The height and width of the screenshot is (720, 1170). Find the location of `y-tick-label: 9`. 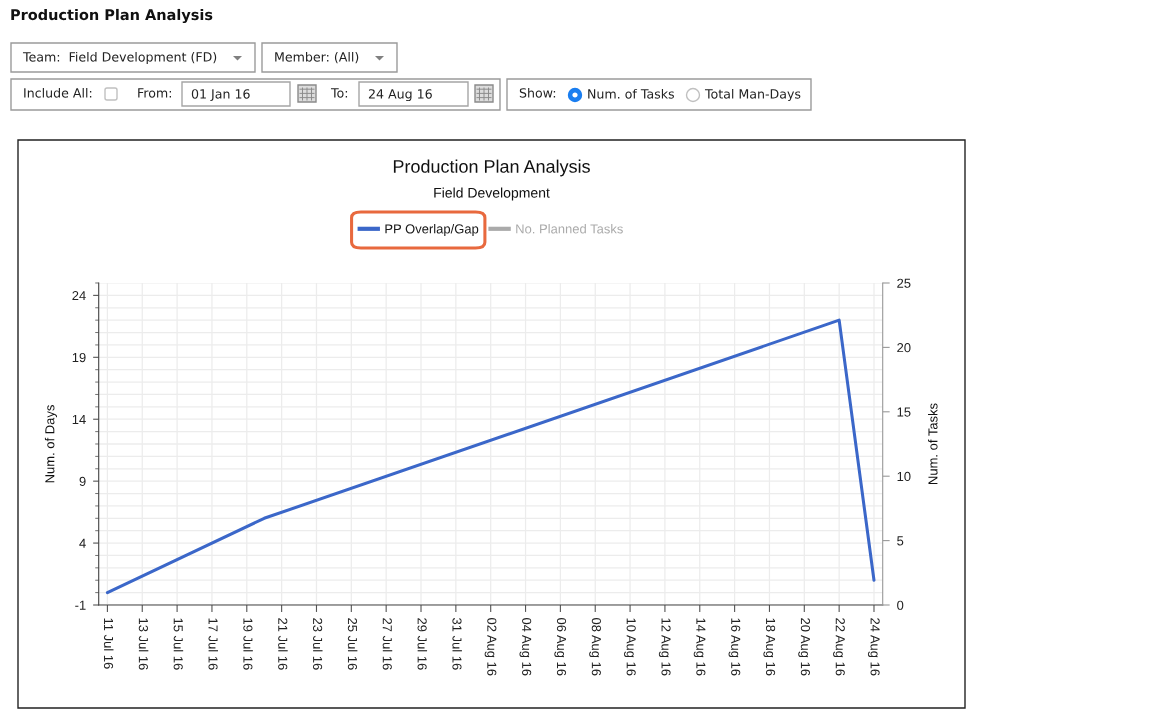

y-tick-label: 9 is located at coordinates (82, 481).